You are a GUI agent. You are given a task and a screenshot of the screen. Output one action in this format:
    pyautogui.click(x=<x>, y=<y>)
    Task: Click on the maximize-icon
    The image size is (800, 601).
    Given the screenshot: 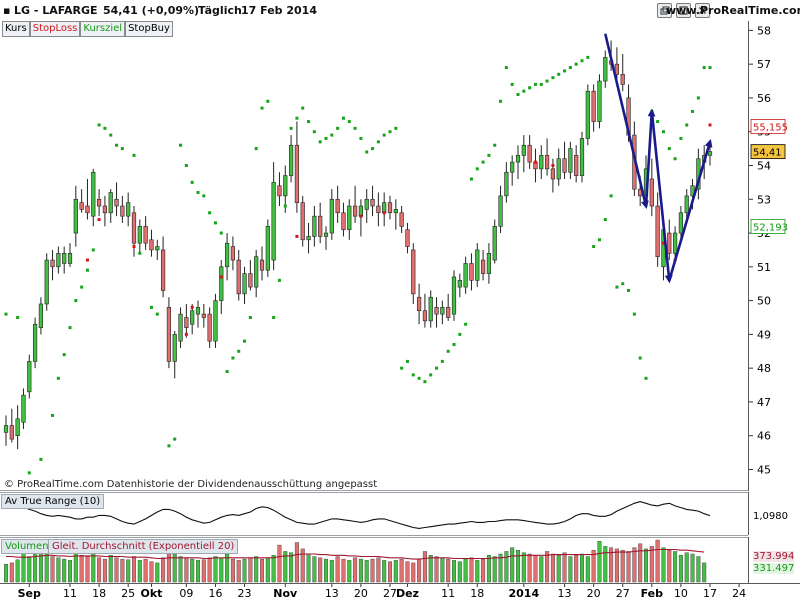 What is the action you would take?
    pyautogui.click(x=683, y=10)
    